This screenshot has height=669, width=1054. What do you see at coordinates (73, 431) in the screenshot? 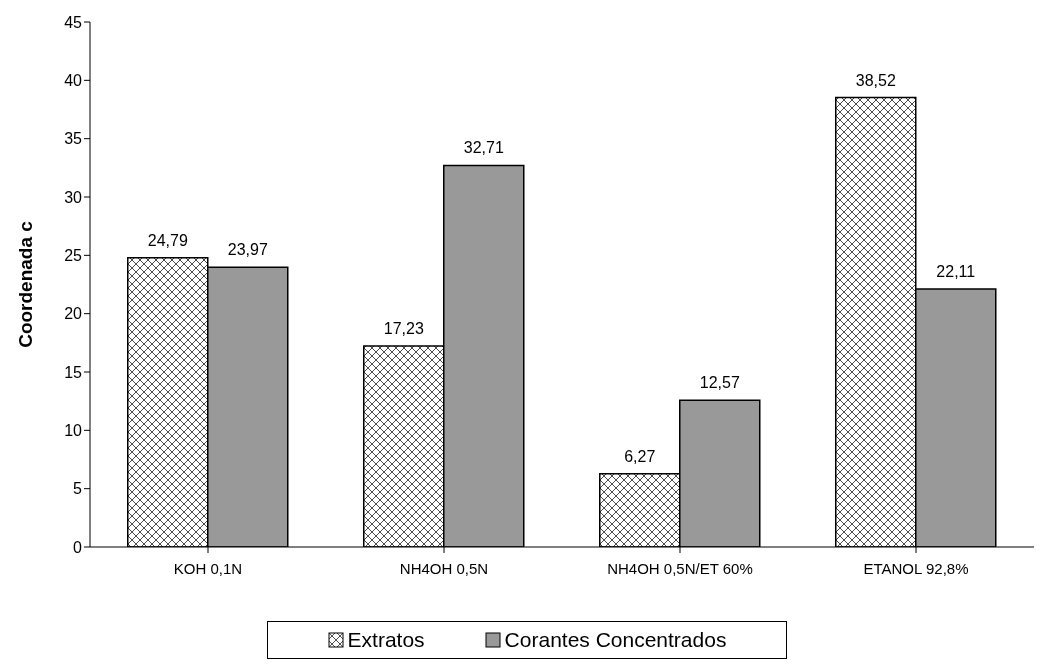
I see `y-tick-label: 10` at bounding box center [73, 431].